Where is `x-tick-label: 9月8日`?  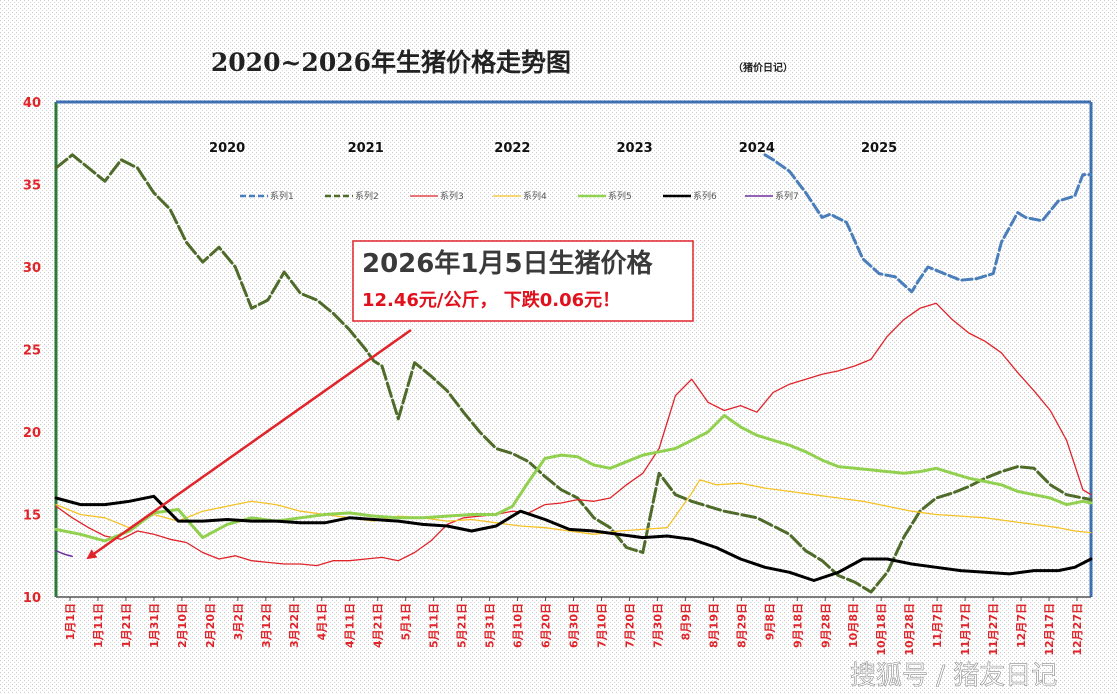
x-tick-label: 9月8日 is located at coordinates (769, 621).